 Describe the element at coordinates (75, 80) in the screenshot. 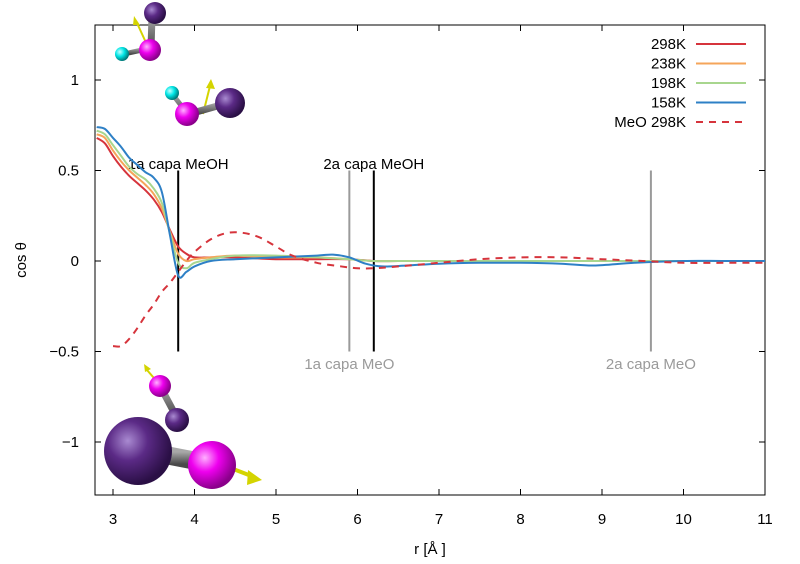

I see `y-tick-label: 1` at that location.